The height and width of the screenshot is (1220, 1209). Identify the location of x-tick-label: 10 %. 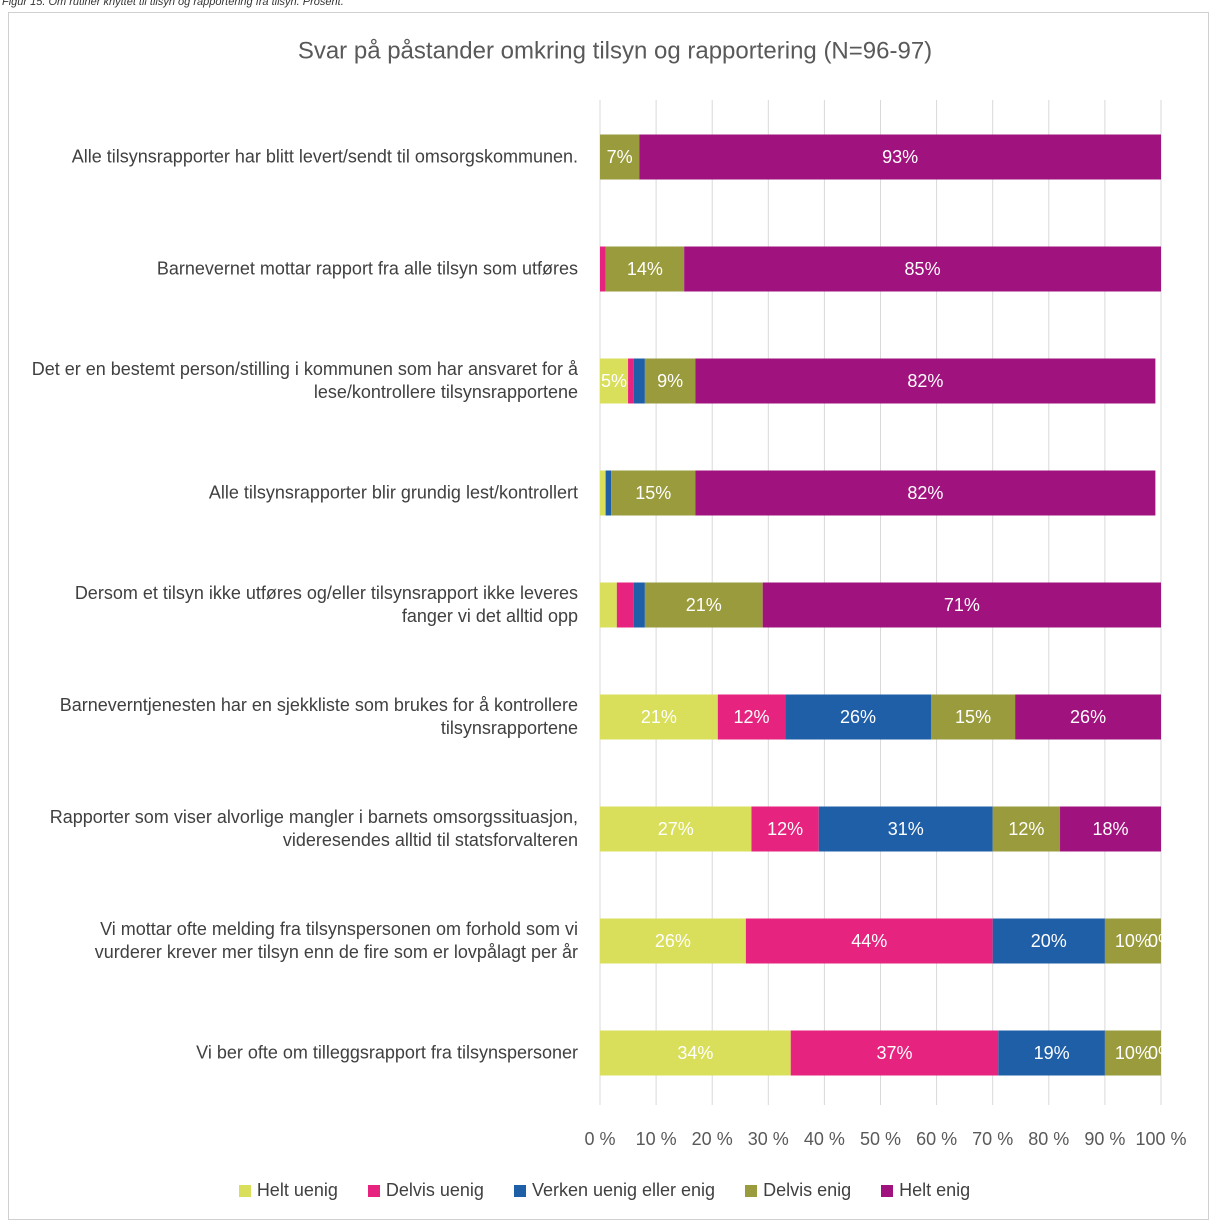
(656, 1139).